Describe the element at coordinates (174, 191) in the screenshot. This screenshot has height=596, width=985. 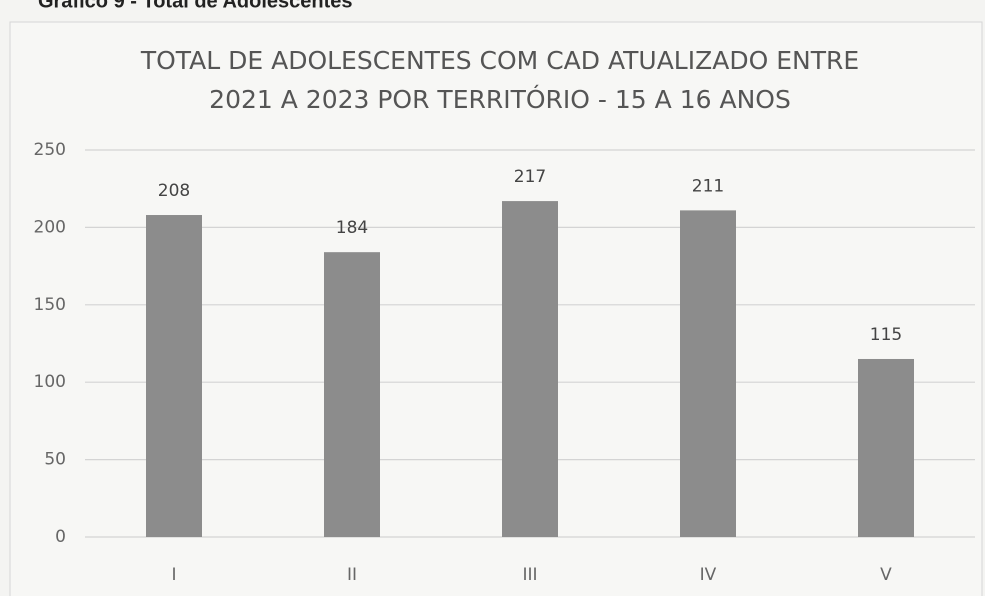
I see `data-label: 208` at that location.